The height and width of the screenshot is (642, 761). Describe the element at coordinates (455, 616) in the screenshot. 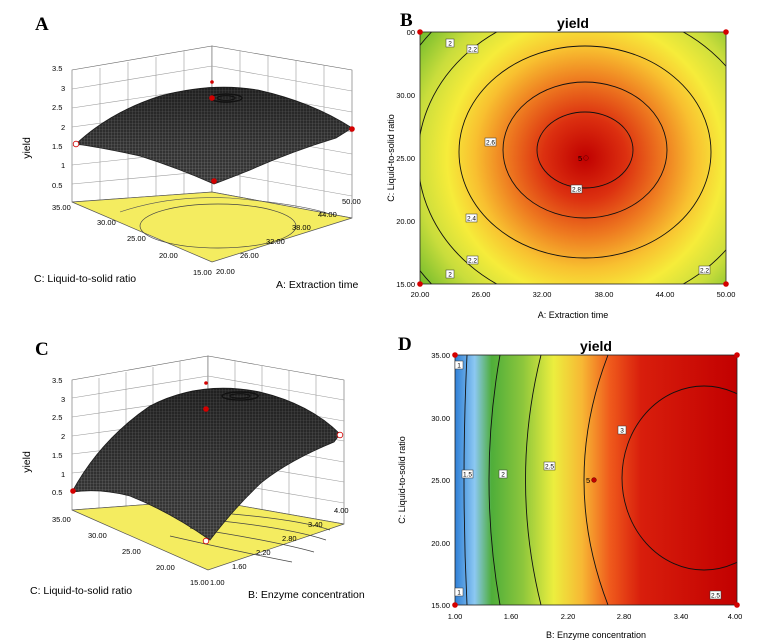

I see `panel-d-x-tick: 1.00` at that location.